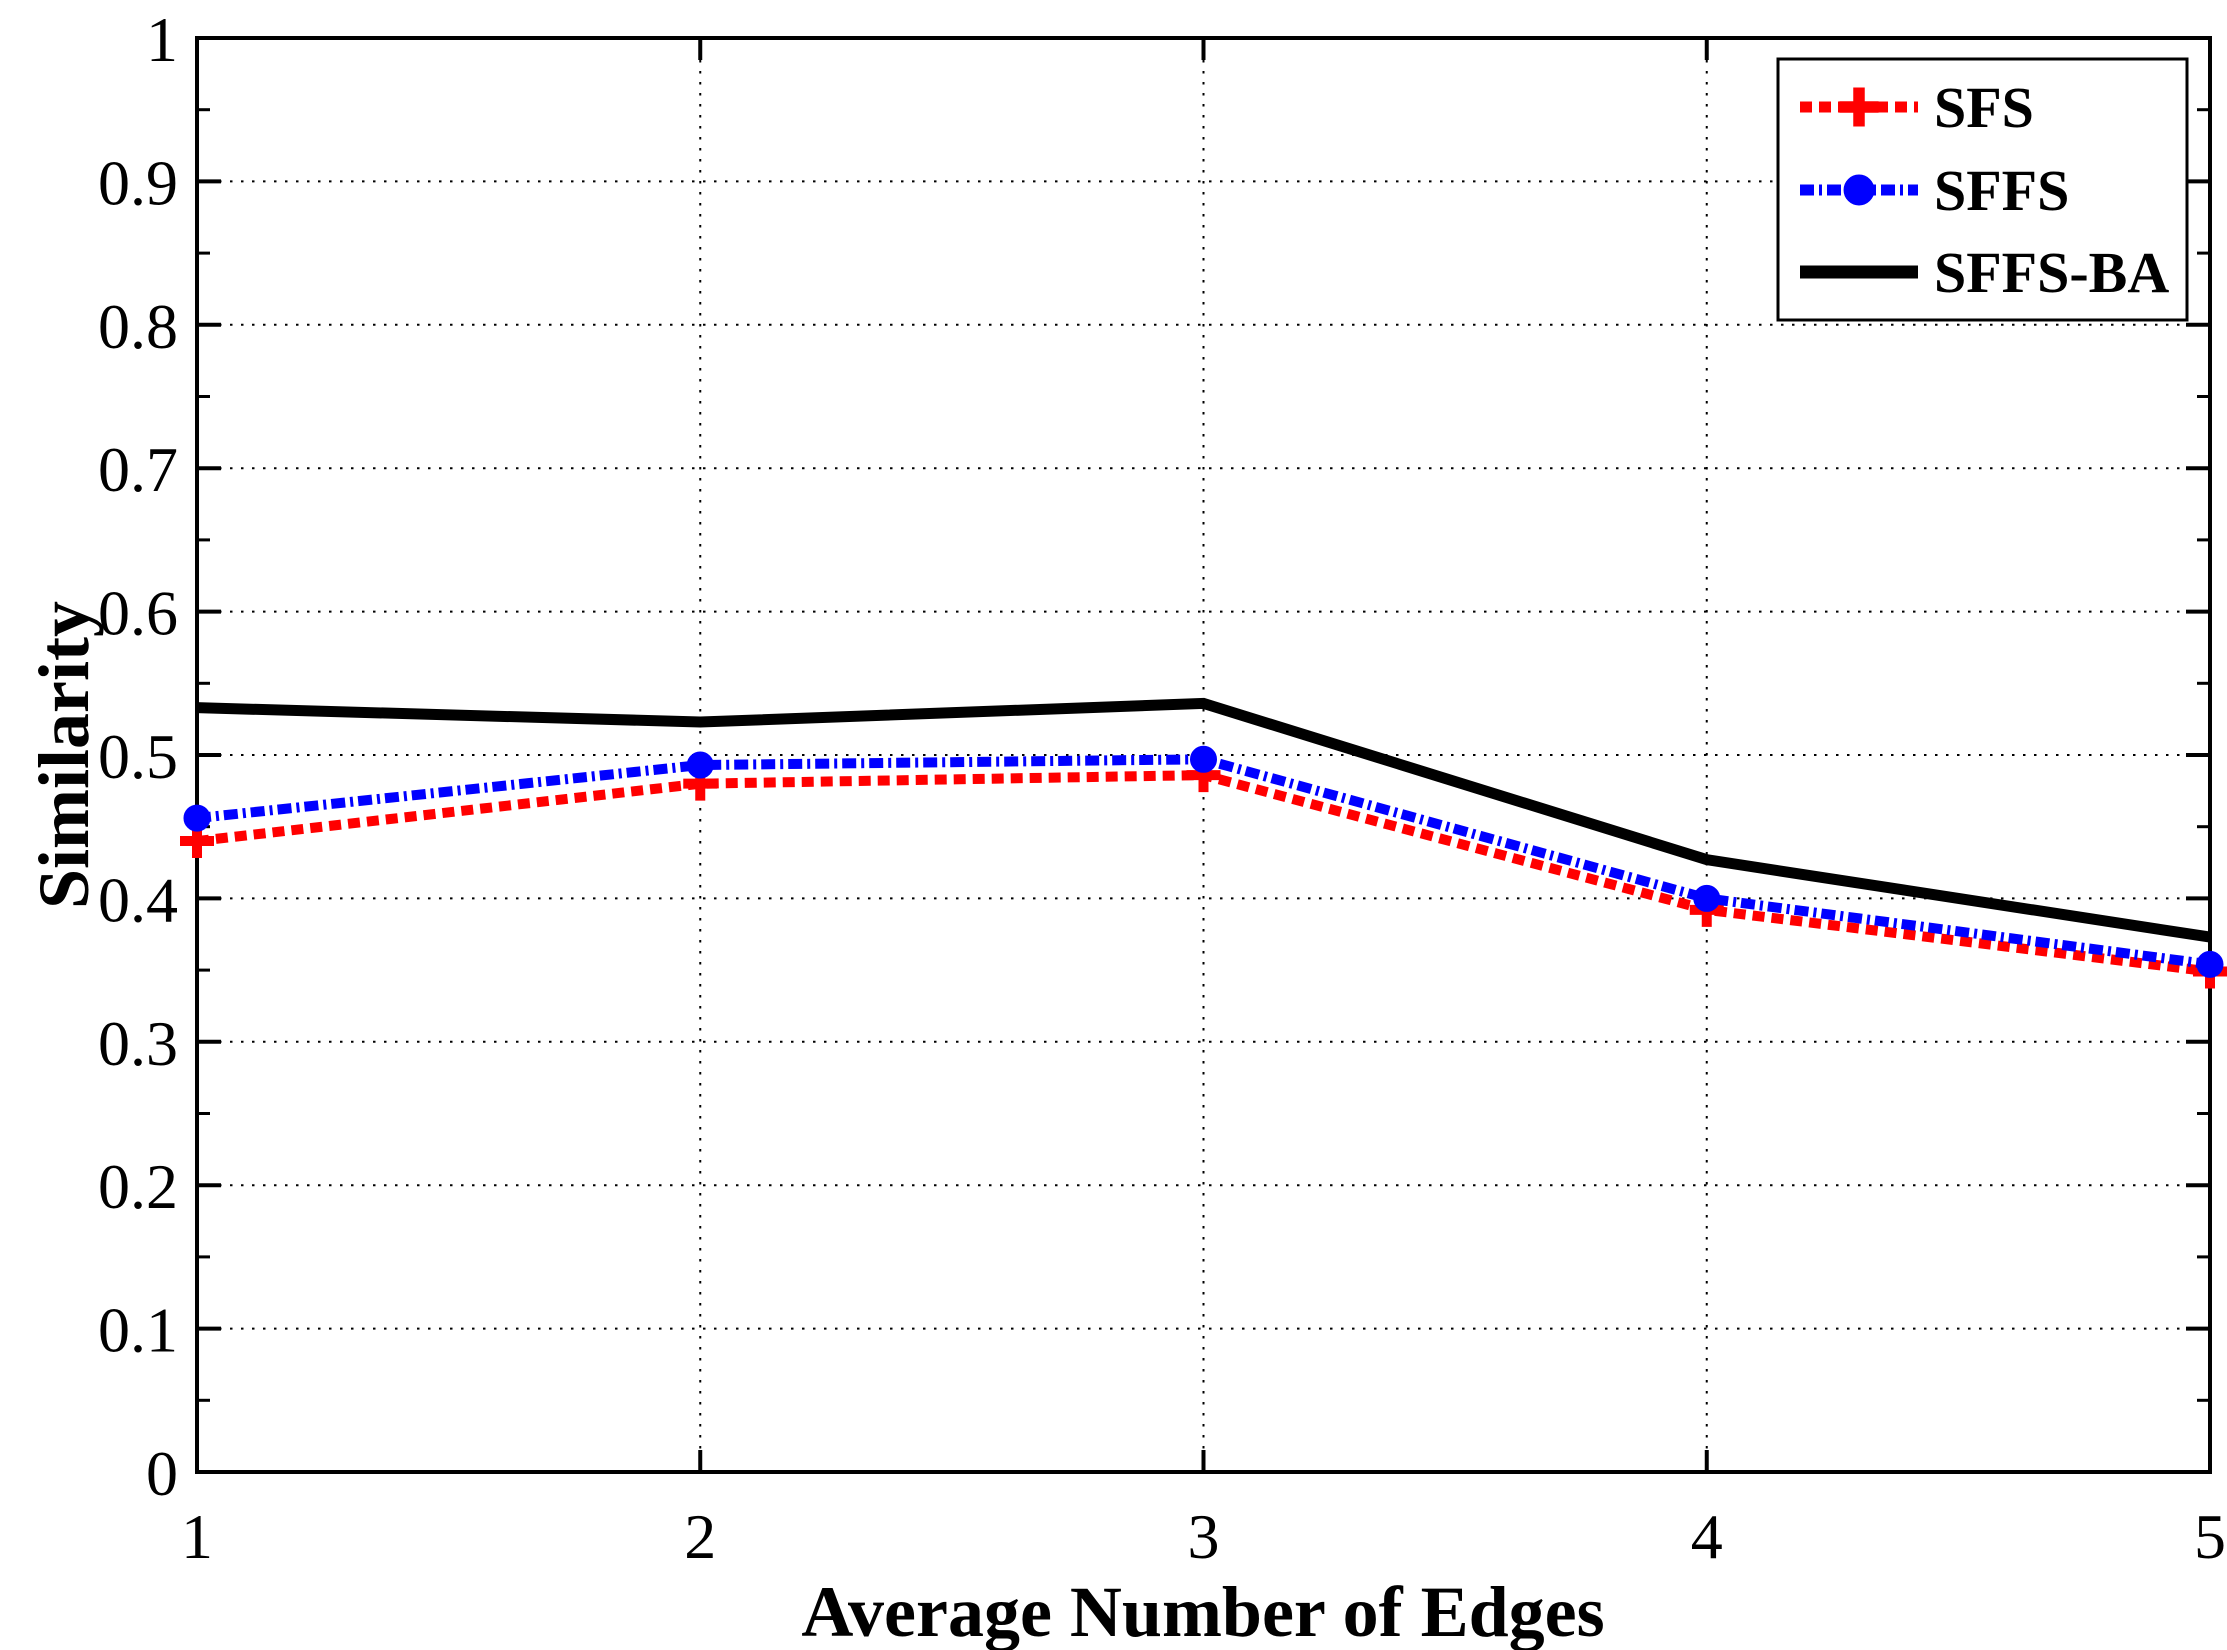 The image size is (2227, 1650). What do you see at coordinates (162, 1473) in the screenshot?
I see `y-tick-label: 0` at bounding box center [162, 1473].